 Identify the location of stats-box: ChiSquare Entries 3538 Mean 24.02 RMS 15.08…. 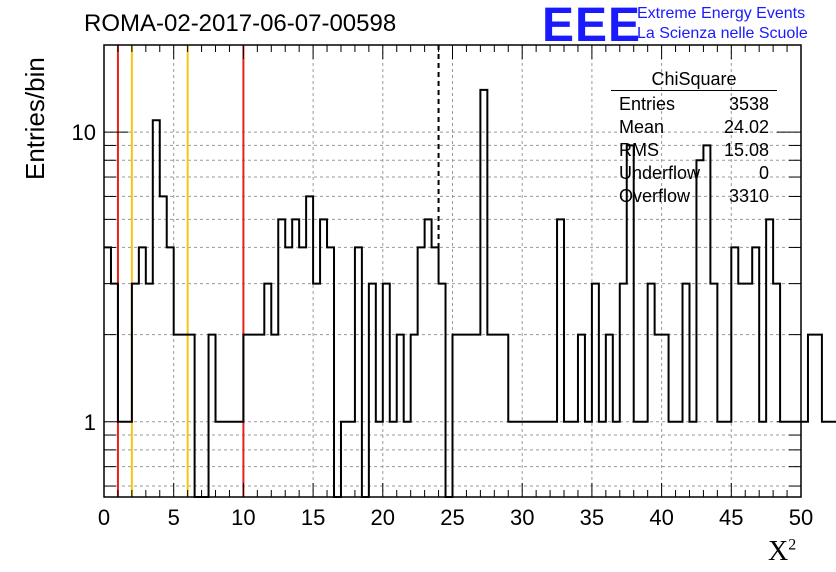
(694, 138).